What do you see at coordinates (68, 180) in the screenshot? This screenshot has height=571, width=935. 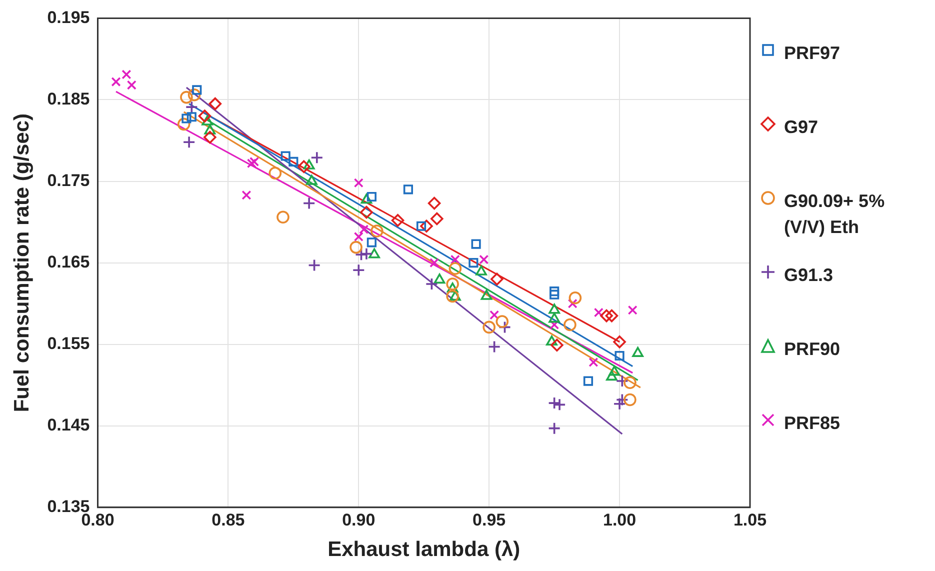 I see `y-tick-label: 0.175` at bounding box center [68, 180].